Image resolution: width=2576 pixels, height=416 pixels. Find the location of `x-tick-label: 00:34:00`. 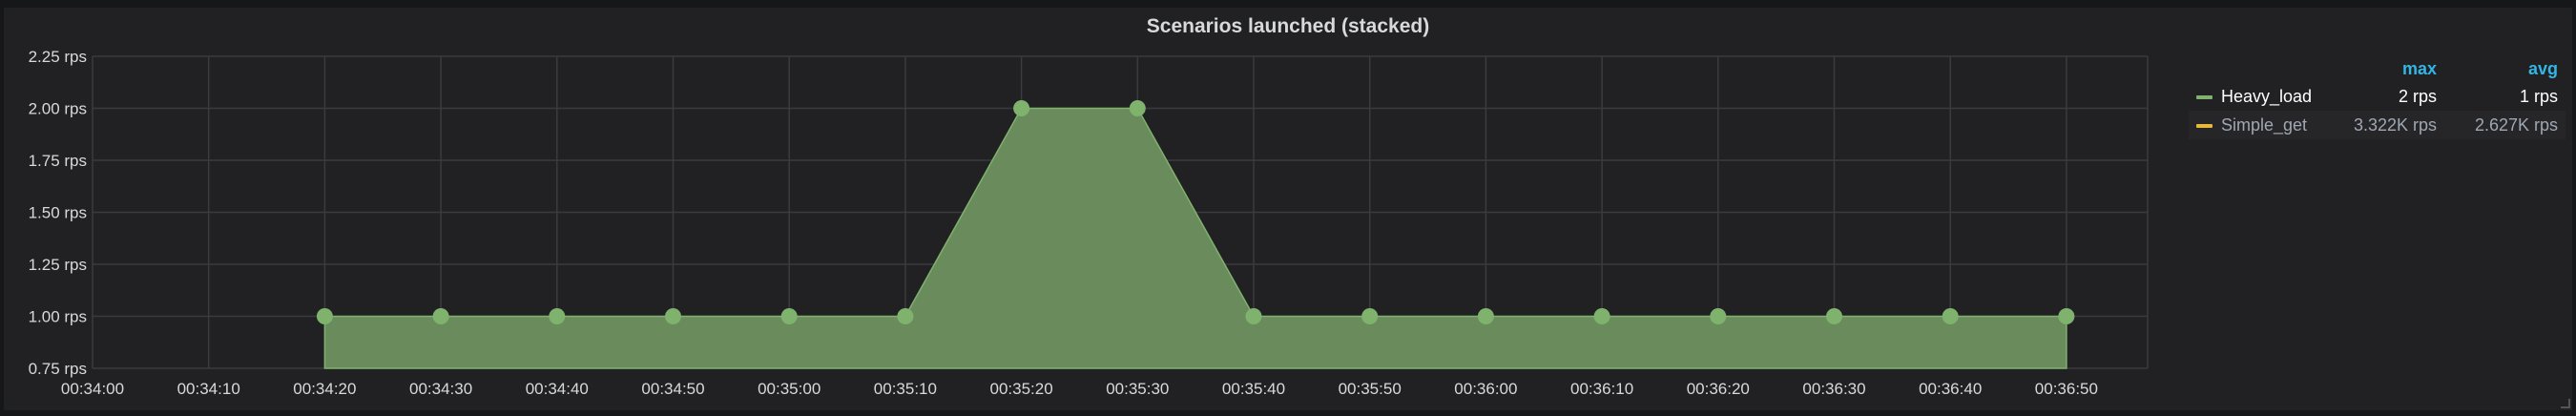

x-tick-label: 00:34:00 is located at coordinates (92, 389).